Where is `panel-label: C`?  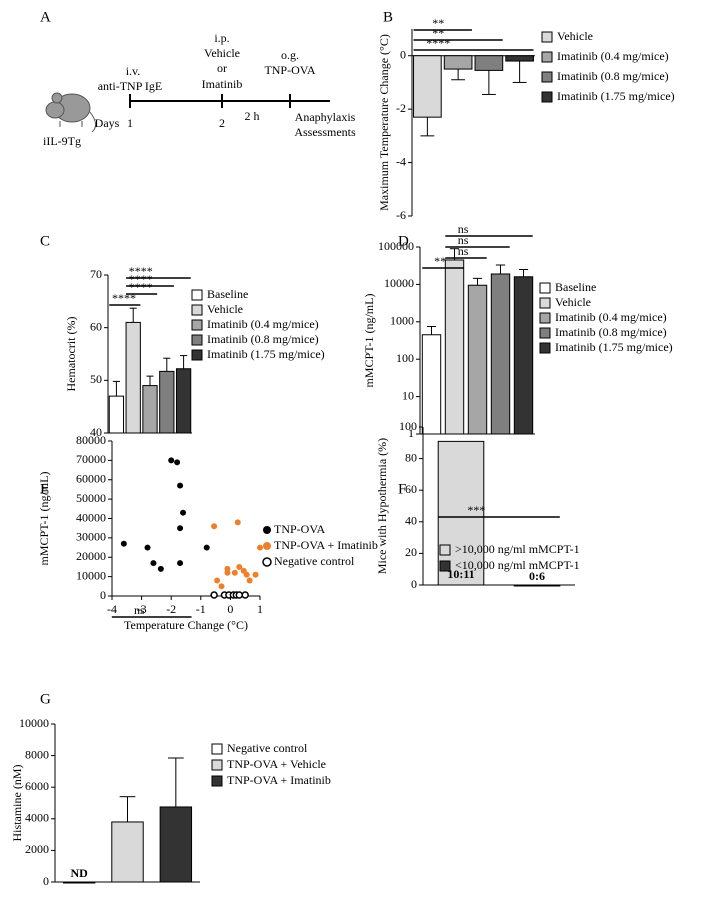
panel-label: C is located at coordinates (45, 241).